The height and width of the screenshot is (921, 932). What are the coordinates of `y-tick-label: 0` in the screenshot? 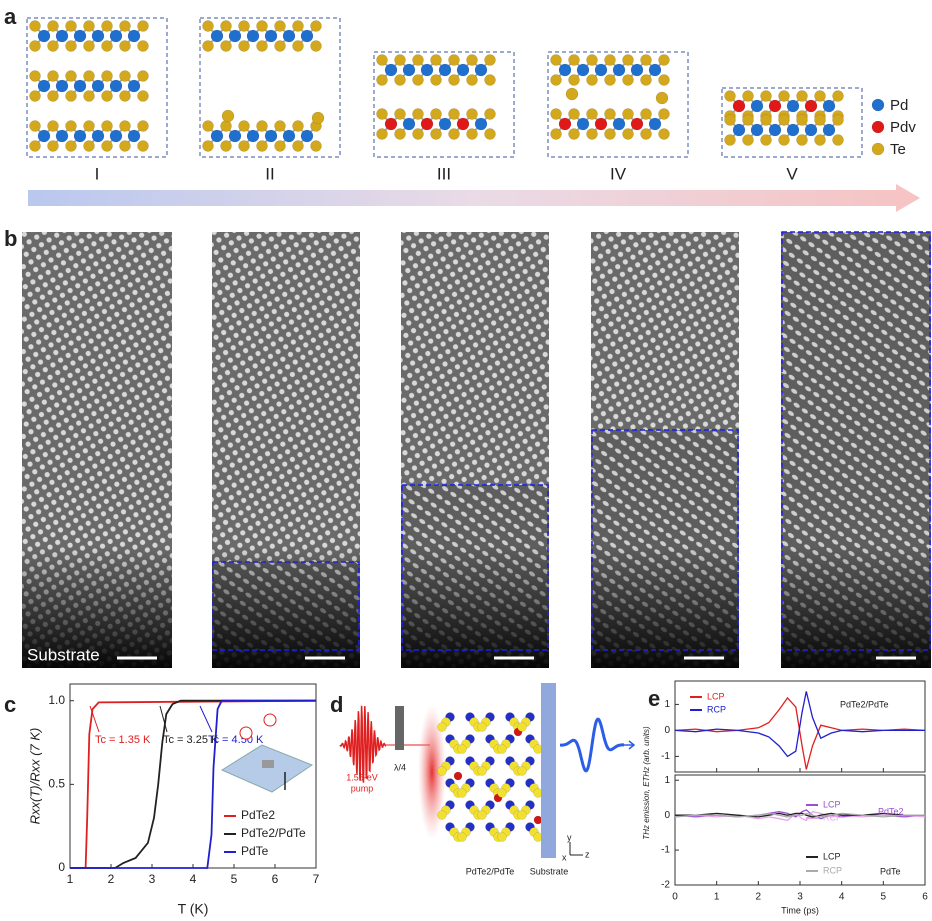 It's located at (667, 730).